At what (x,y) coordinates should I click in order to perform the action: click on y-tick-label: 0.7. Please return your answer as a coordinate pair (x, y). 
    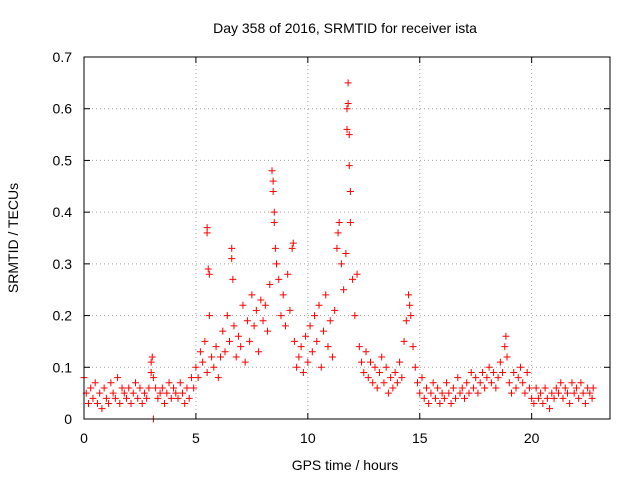
    Looking at the image, I should click on (63, 57).